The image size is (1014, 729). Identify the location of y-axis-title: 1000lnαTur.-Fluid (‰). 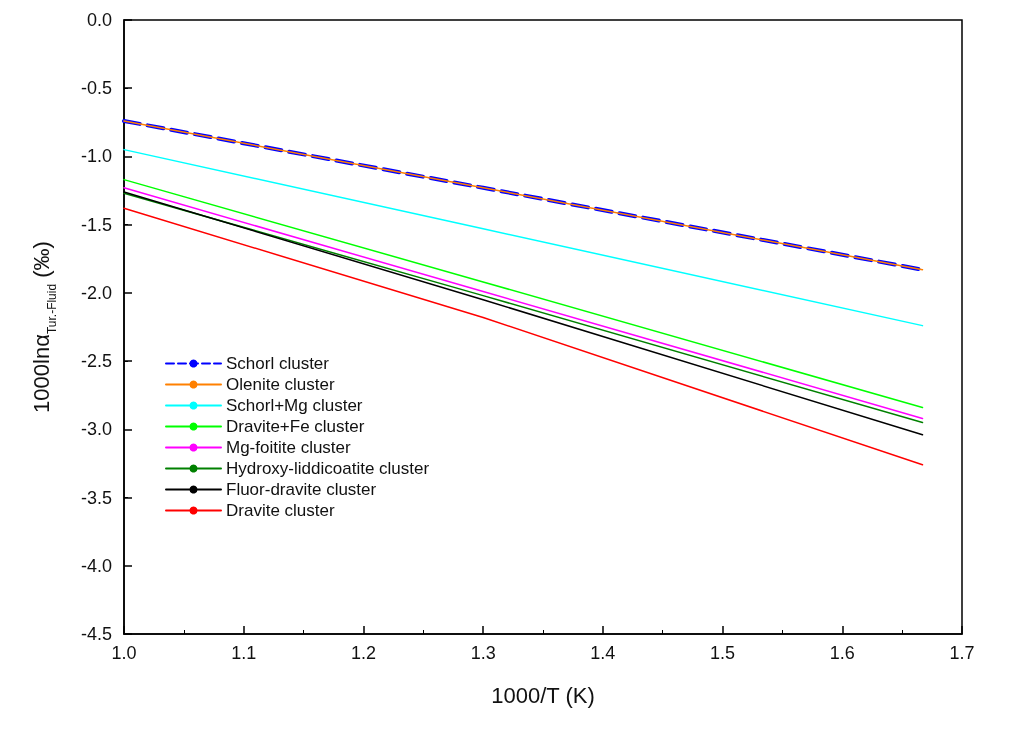
(43, 327).